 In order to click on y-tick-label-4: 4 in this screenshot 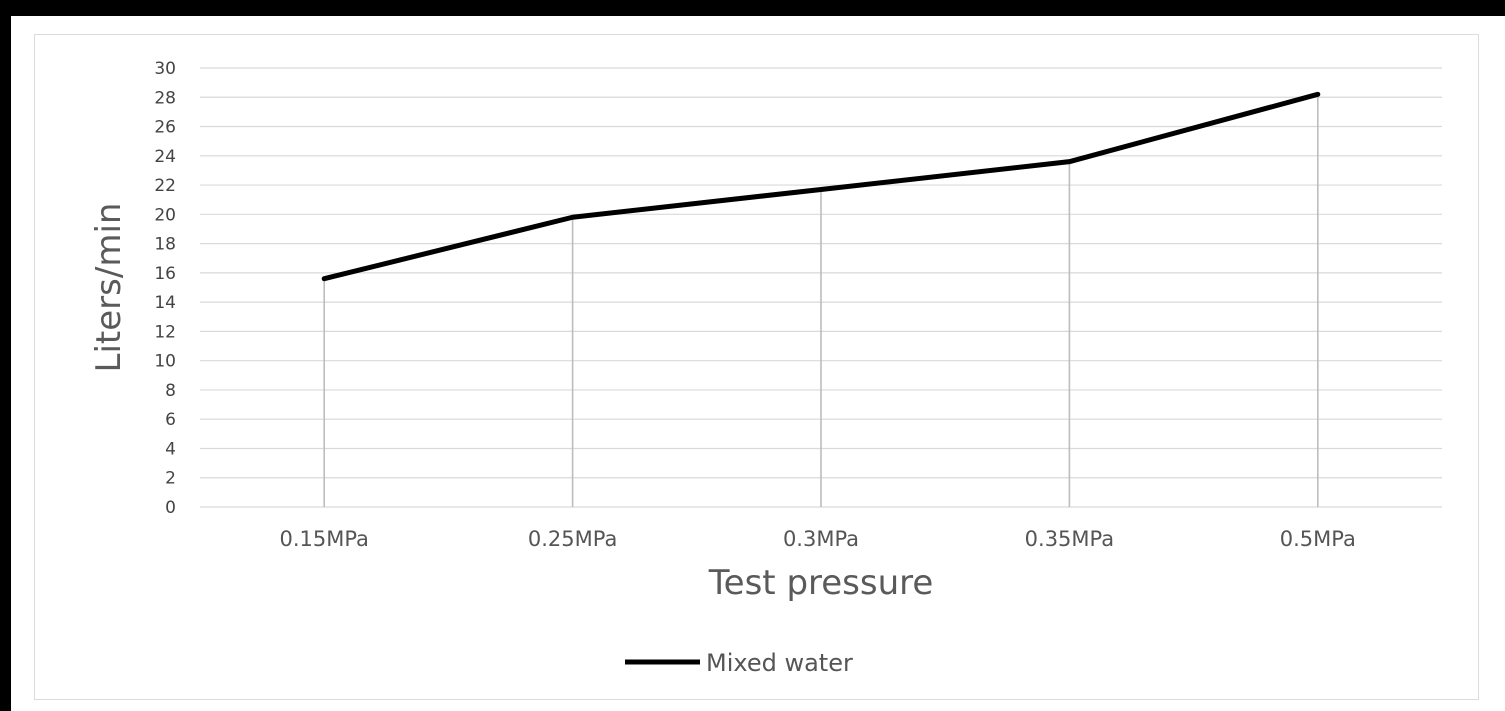, I will do `click(170, 449)`.